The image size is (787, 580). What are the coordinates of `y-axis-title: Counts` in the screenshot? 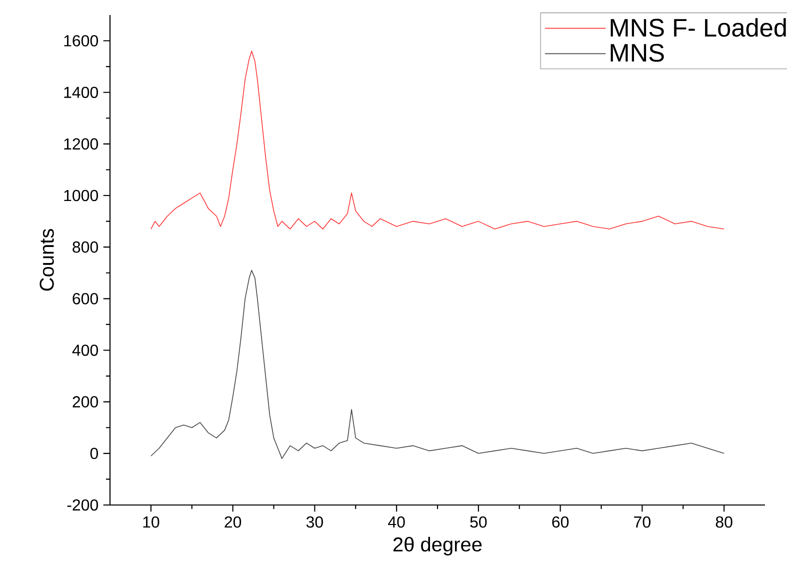 It's located at (47, 260).